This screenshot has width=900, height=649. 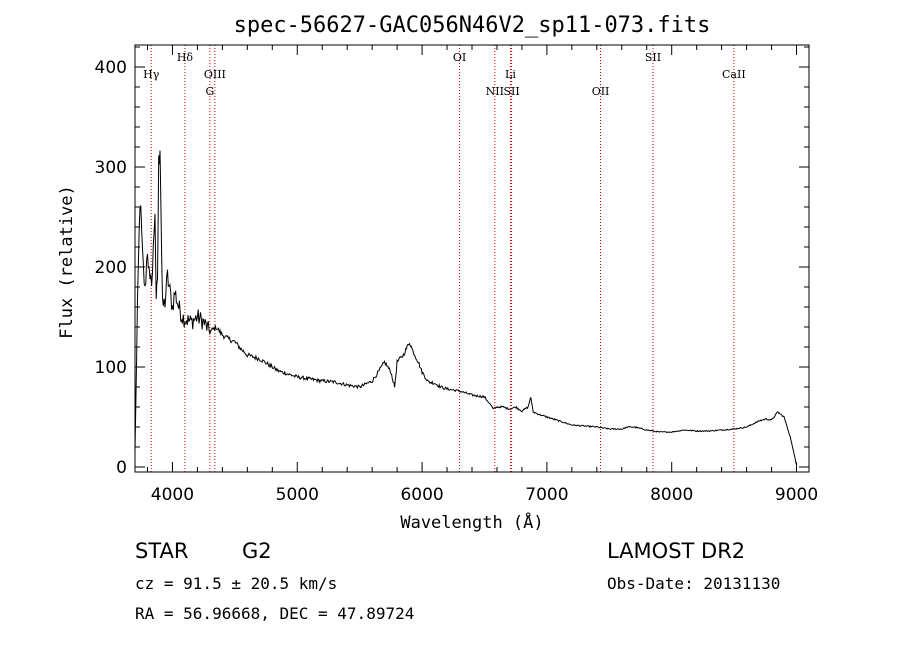 What do you see at coordinates (162, 551) in the screenshot?
I see `object-class: STAR` at bounding box center [162, 551].